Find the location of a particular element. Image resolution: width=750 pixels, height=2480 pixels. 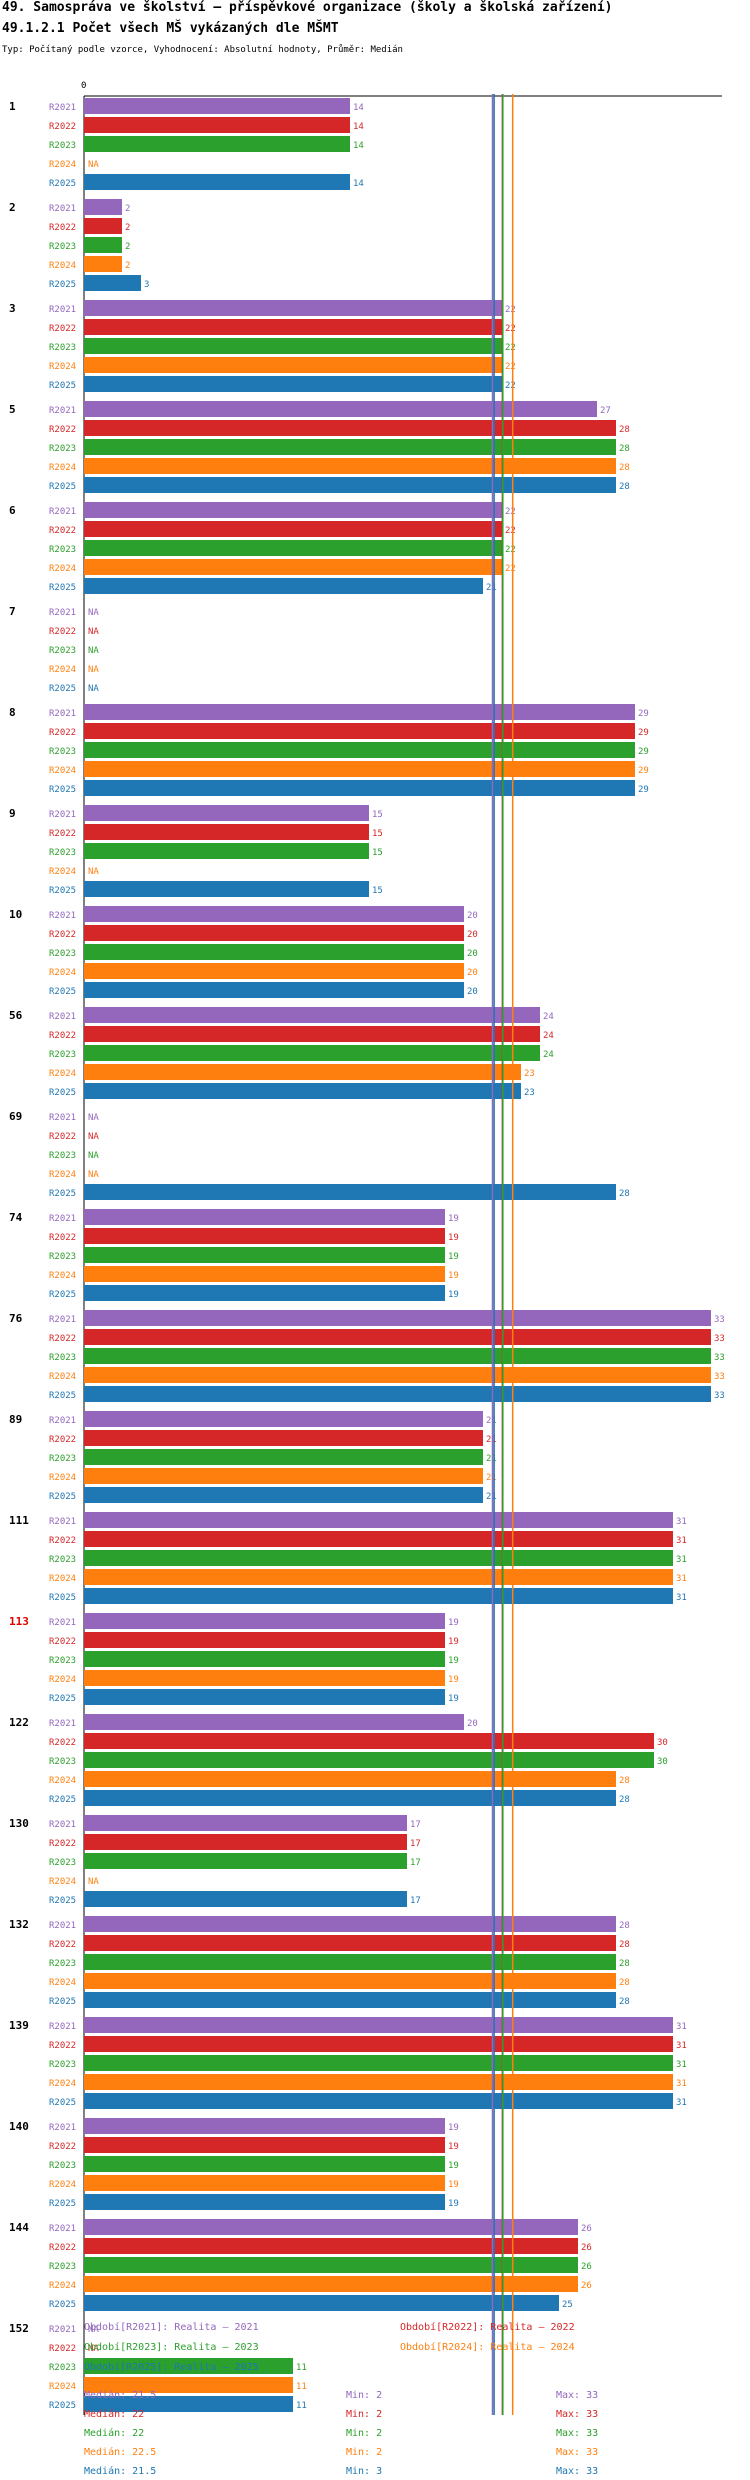

stat-max: Max: 33 is located at coordinates (577, 2414).